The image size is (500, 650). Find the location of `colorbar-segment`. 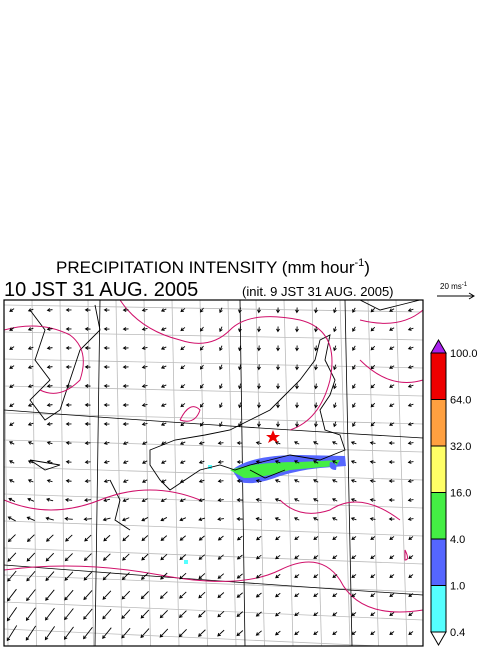

colorbar-segment is located at coordinates (438, 376).